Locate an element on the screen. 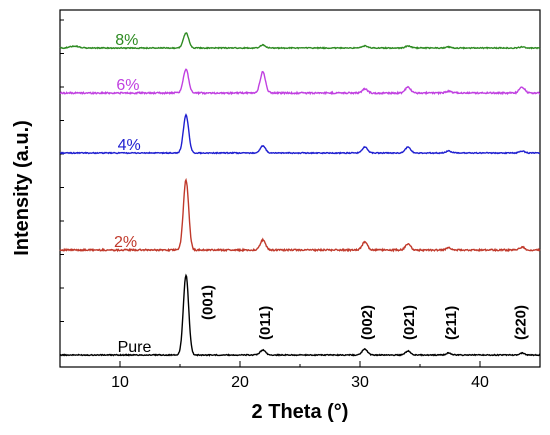 This screenshot has width=550, height=435. series-label: 4% is located at coordinates (129, 145).